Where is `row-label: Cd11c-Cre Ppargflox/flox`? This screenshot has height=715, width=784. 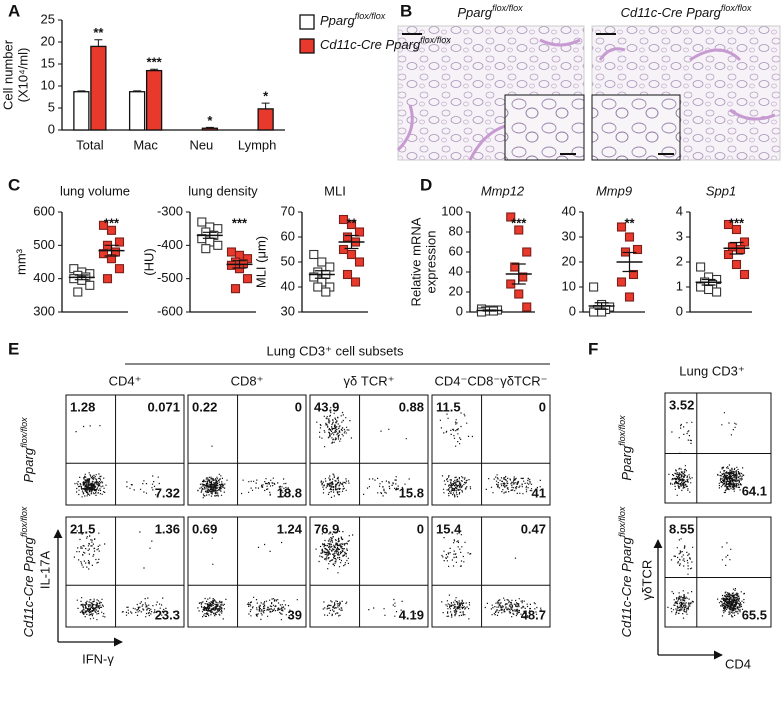 row-label: Cd11c-Cre Ppargflox/flox is located at coordinates (27, 571).